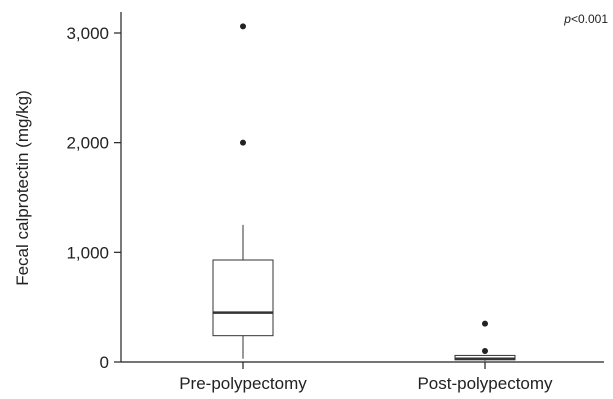 This screenshot has height=399, width=613. Describe the element at coordinates (87, 143) in the screenshot. I see `y-tick-label: 2,000` at that location.